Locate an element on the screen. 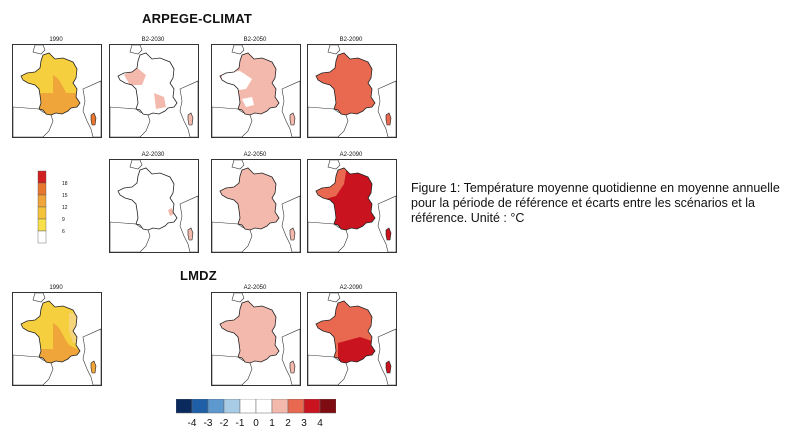 This screenshot has width=800, height=442. map-arpege-a2-2090 is located at coordinates (352, 206).